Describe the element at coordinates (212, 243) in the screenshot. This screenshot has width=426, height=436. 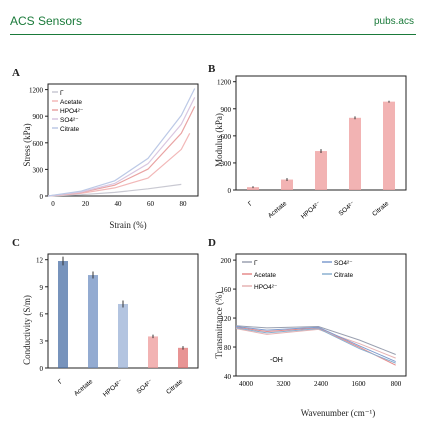
I see `panel-label-d: D` at that location.